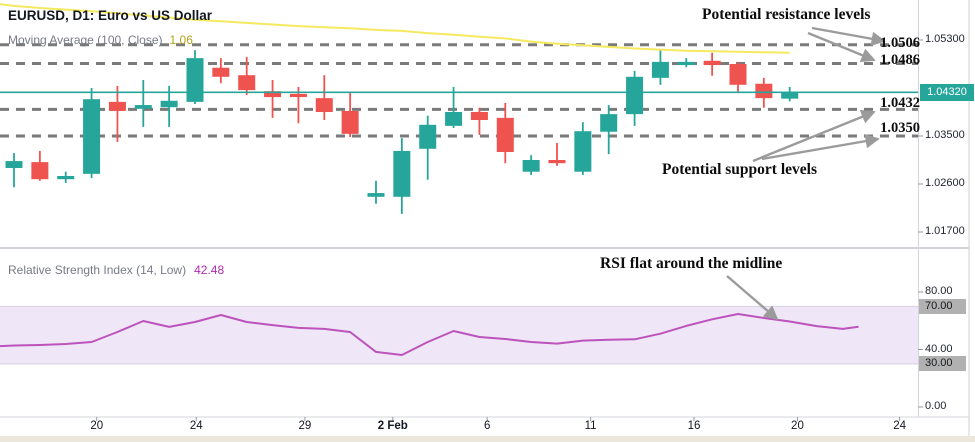 This screenshot has height=442, width=975. What do you see at coordinates (900, 60) in the screenshot?
I see `level-price-label: 1.0486` at bounding box center [900, 60].